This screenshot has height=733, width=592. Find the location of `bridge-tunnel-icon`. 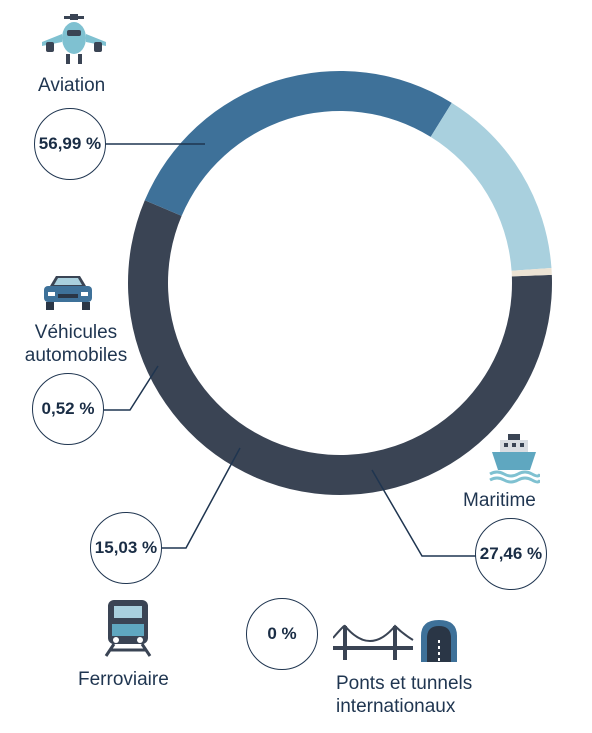

bridge-tunnel-icon is located at coordinates (395, 641).